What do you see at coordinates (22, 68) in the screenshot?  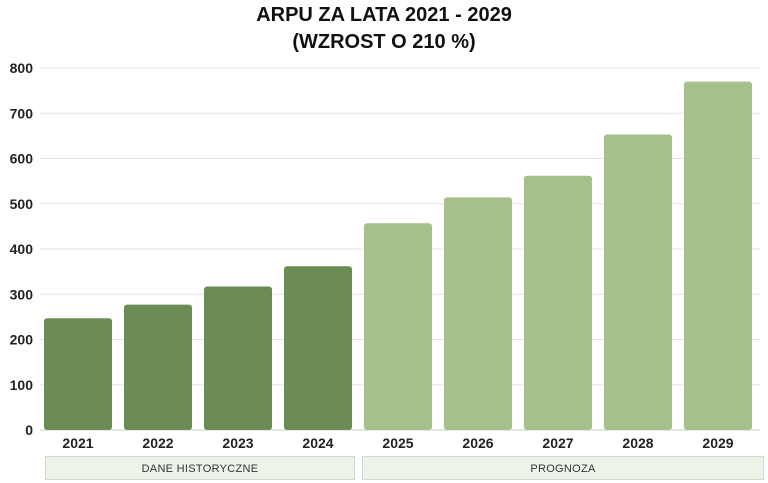 I see `y-tick-label: 800` at bounding box center [22, 68].